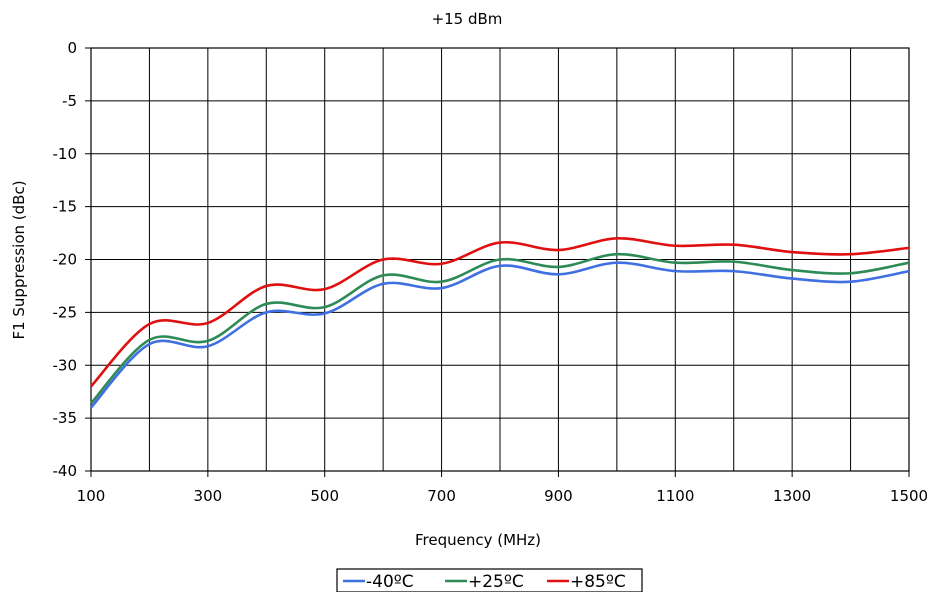 This screenshot has height=592, width=934. What do you see at coordinates (478, 540) in the screenshot?
I see `x-axis-label: Frequency (MHz)` at bounding box center [478, 540].